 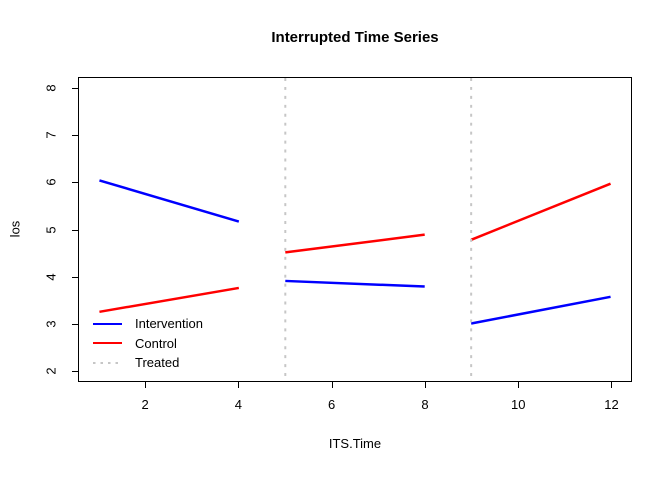 What do you see at coordinates (51, 229) in the screenshot?
I see `y-tick-label: 5` at bounding box center [51, 229].